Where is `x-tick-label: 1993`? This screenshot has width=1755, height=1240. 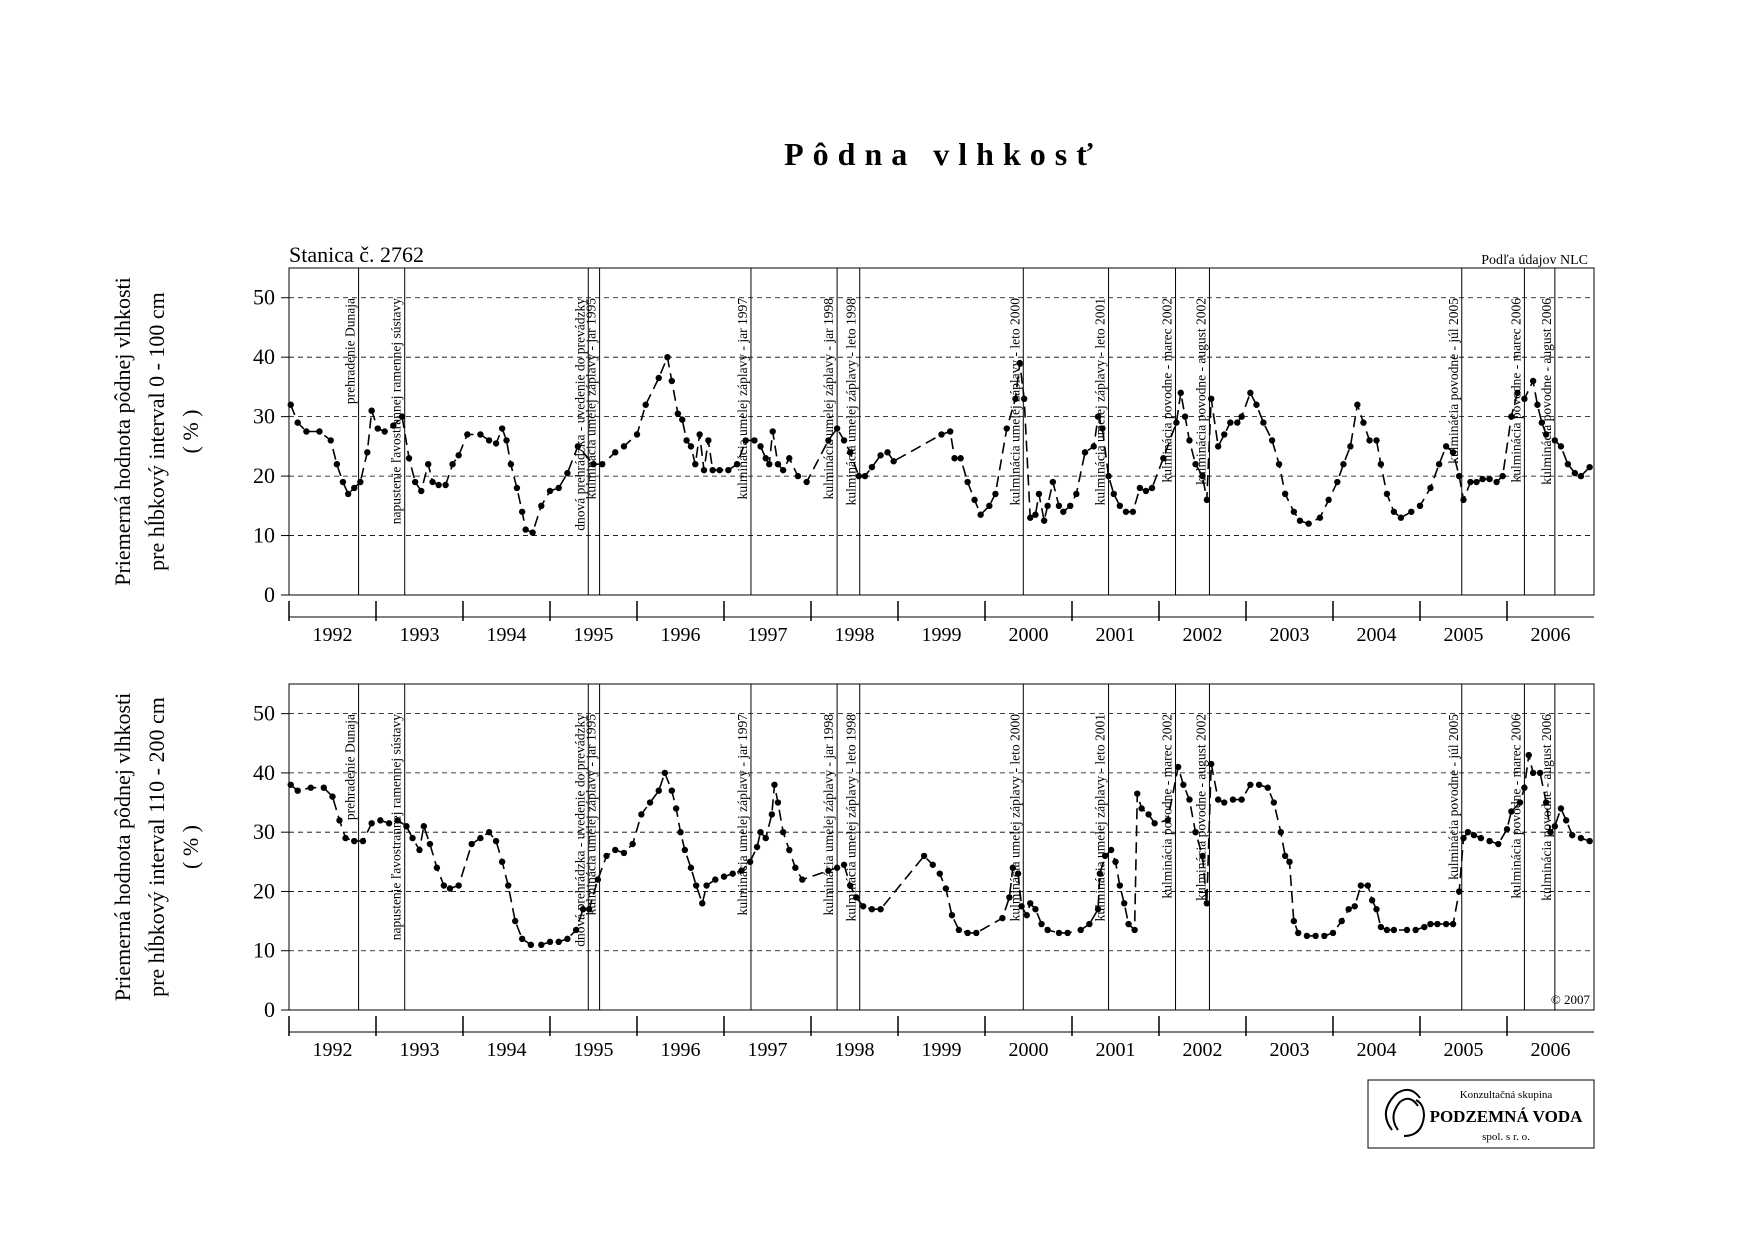
x-tick-label: 1993 is located at coordinates (420, 635).